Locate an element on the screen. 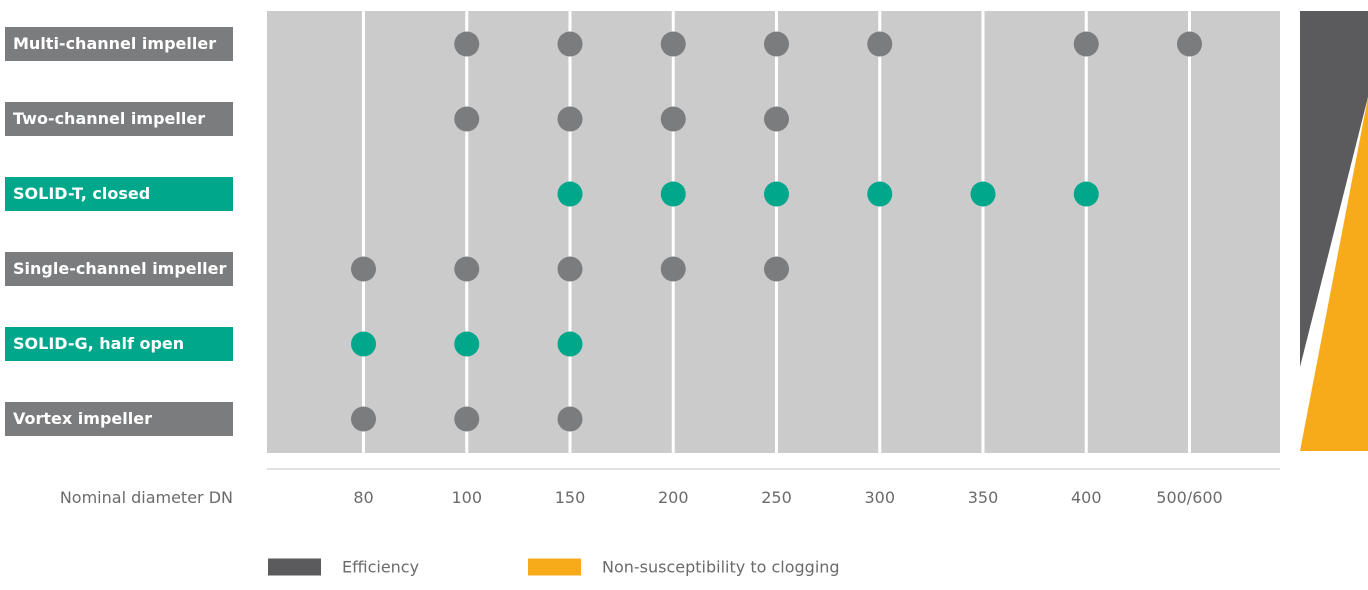  legend-label: Non-susceptibility to clogging is located at coordinates (721, 567).